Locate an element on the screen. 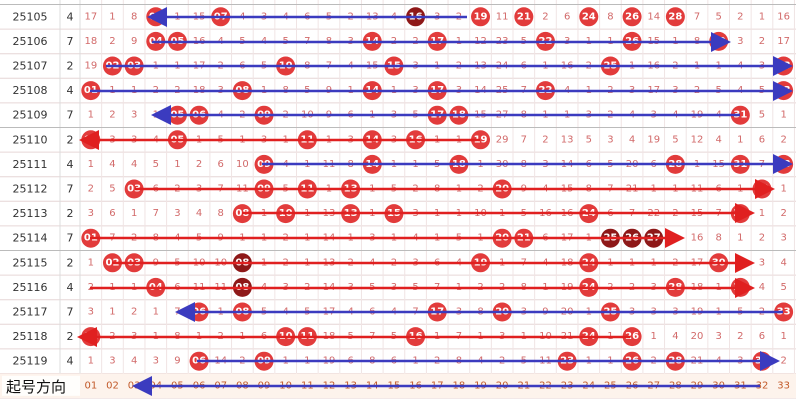 Image resolution: width=796 pixels, height=405 pixels. period: 25112 is located at coordinates (30, 189).